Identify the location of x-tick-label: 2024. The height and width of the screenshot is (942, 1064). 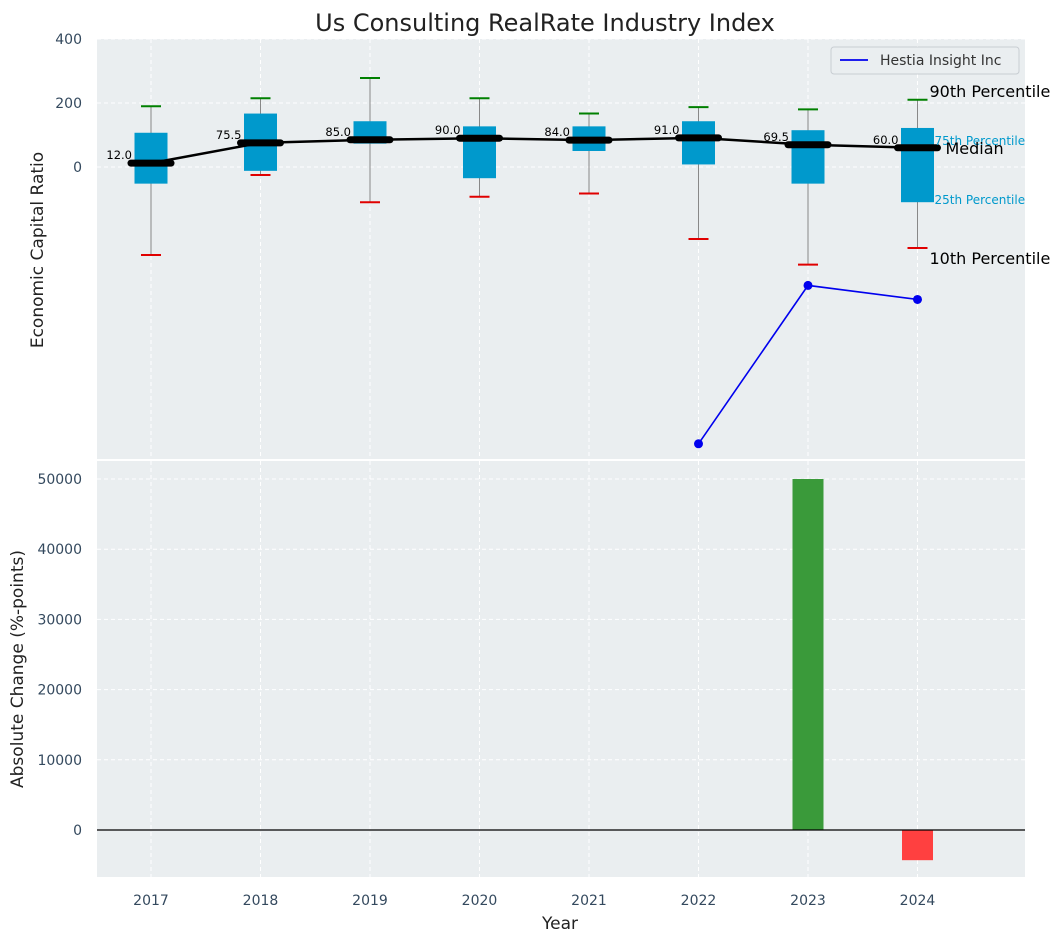
(918, 901).